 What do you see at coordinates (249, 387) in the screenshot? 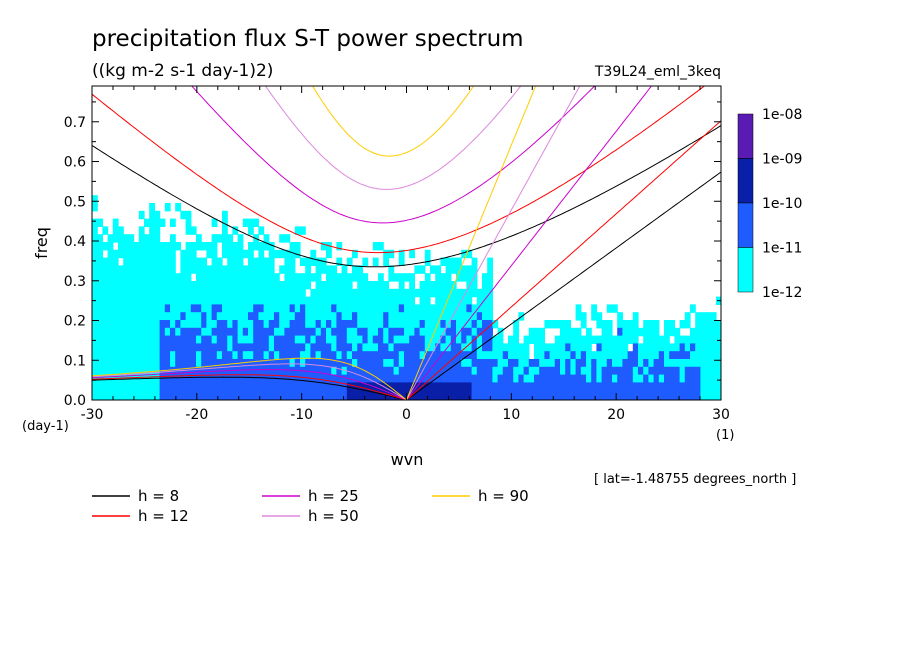
I see `dispersion-curve-er` at bounding box center [249, 387].